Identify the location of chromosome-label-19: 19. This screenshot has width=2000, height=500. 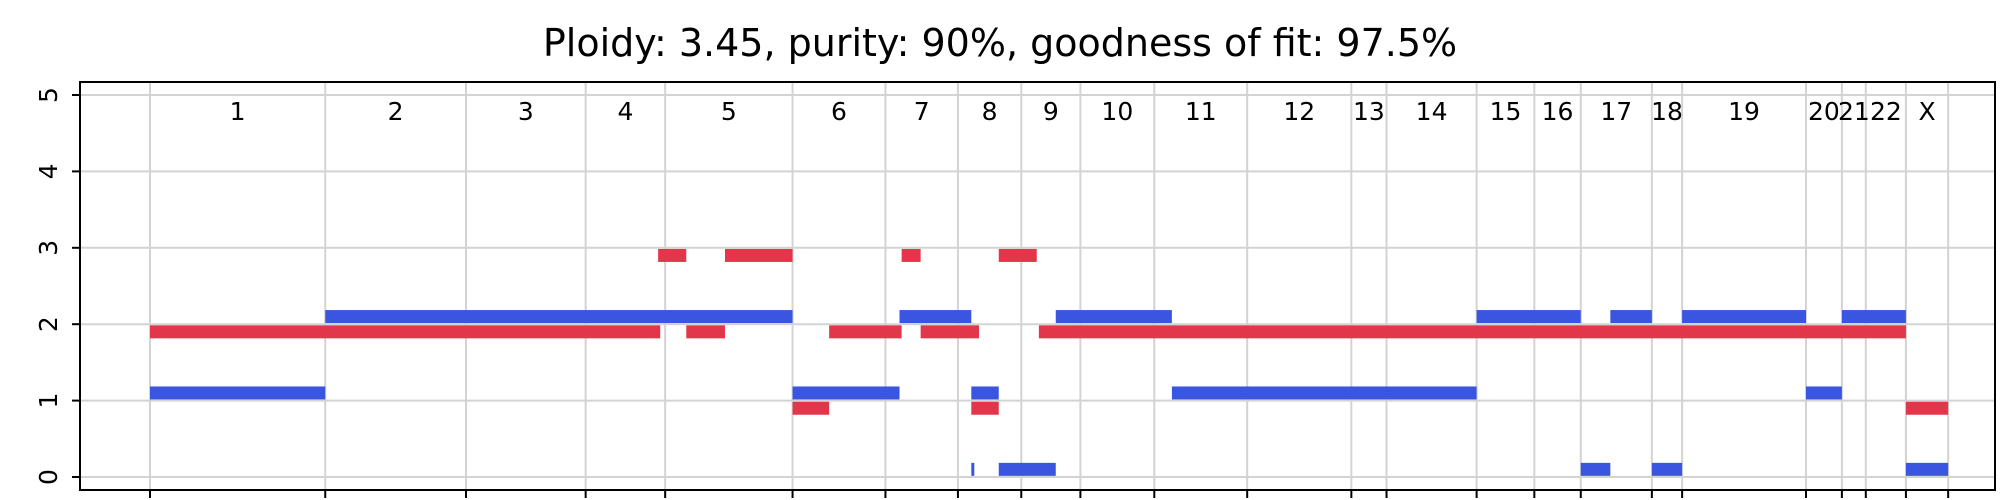
(1744, 111).